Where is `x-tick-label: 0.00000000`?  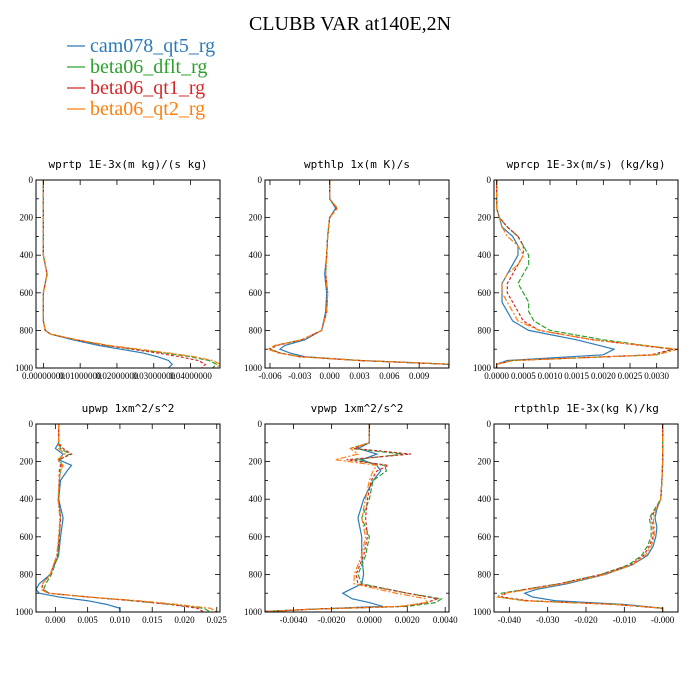 x-tick-label: 0.00000000 is located at coordinates (43, 376).